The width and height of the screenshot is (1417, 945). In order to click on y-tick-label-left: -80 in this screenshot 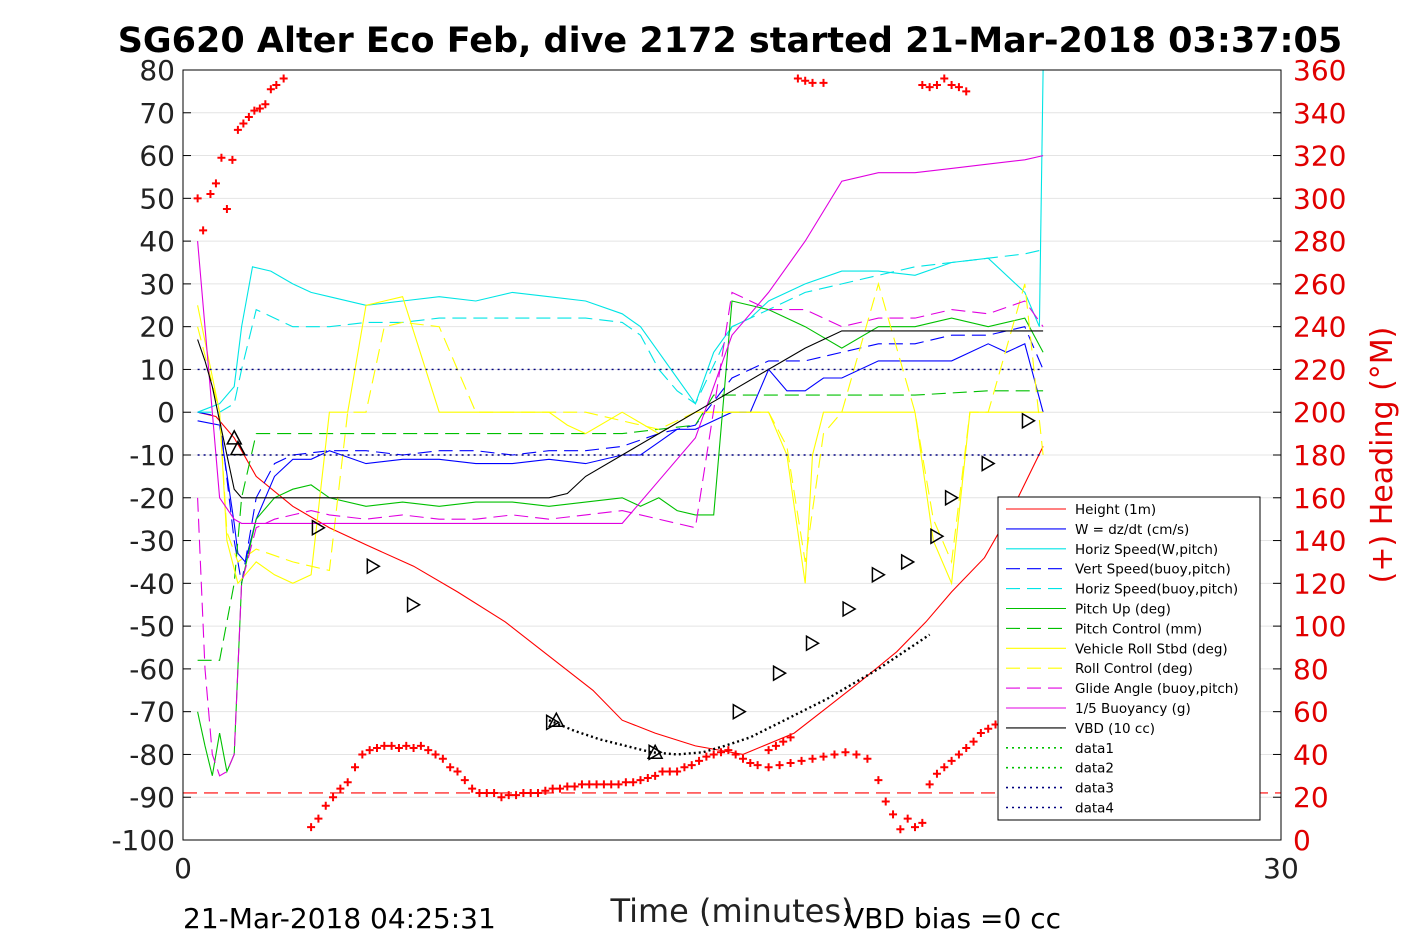, I will do `click(152, 754)`.